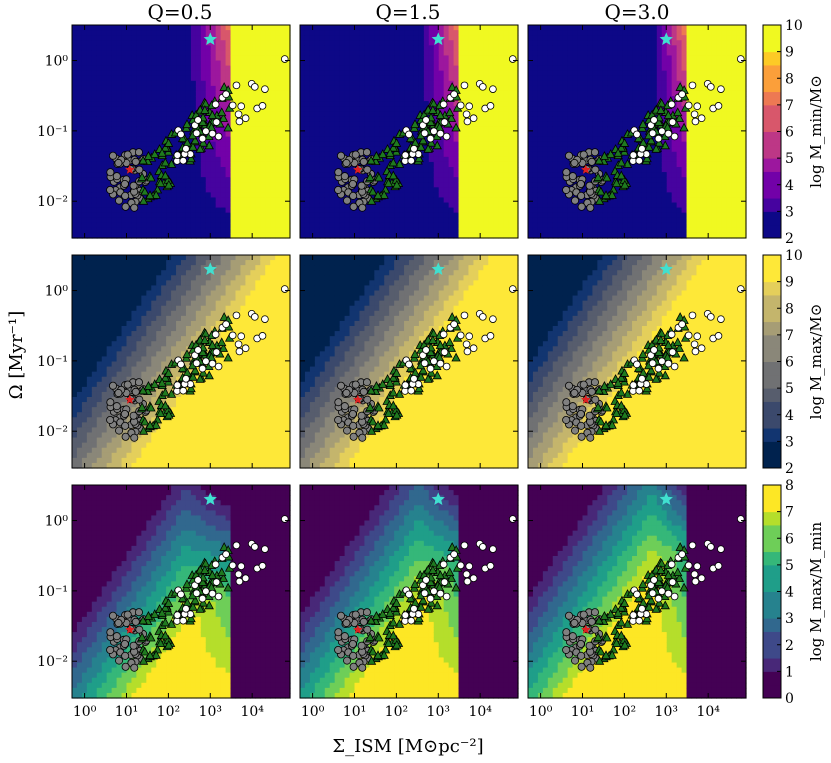 This screenshot has height=763, width=831. I want to click on gray-circle-point, so click(110, 172).